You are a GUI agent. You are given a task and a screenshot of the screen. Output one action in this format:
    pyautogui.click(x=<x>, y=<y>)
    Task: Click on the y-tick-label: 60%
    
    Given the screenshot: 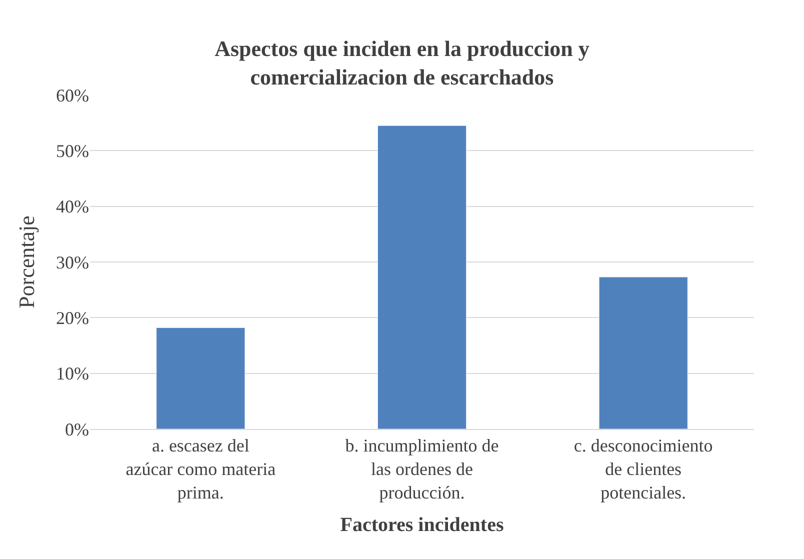 What is the action you would take?
    pyautogui.click(x=72, y=95)
    